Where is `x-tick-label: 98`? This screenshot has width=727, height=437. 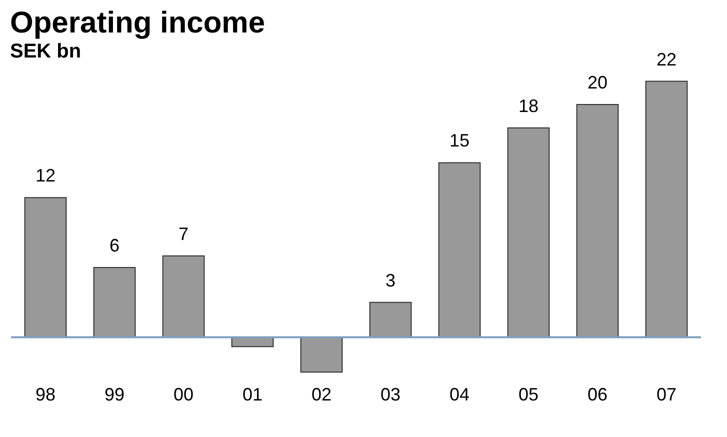
x-tick-label: 98 is located at coordinates (45, 394).